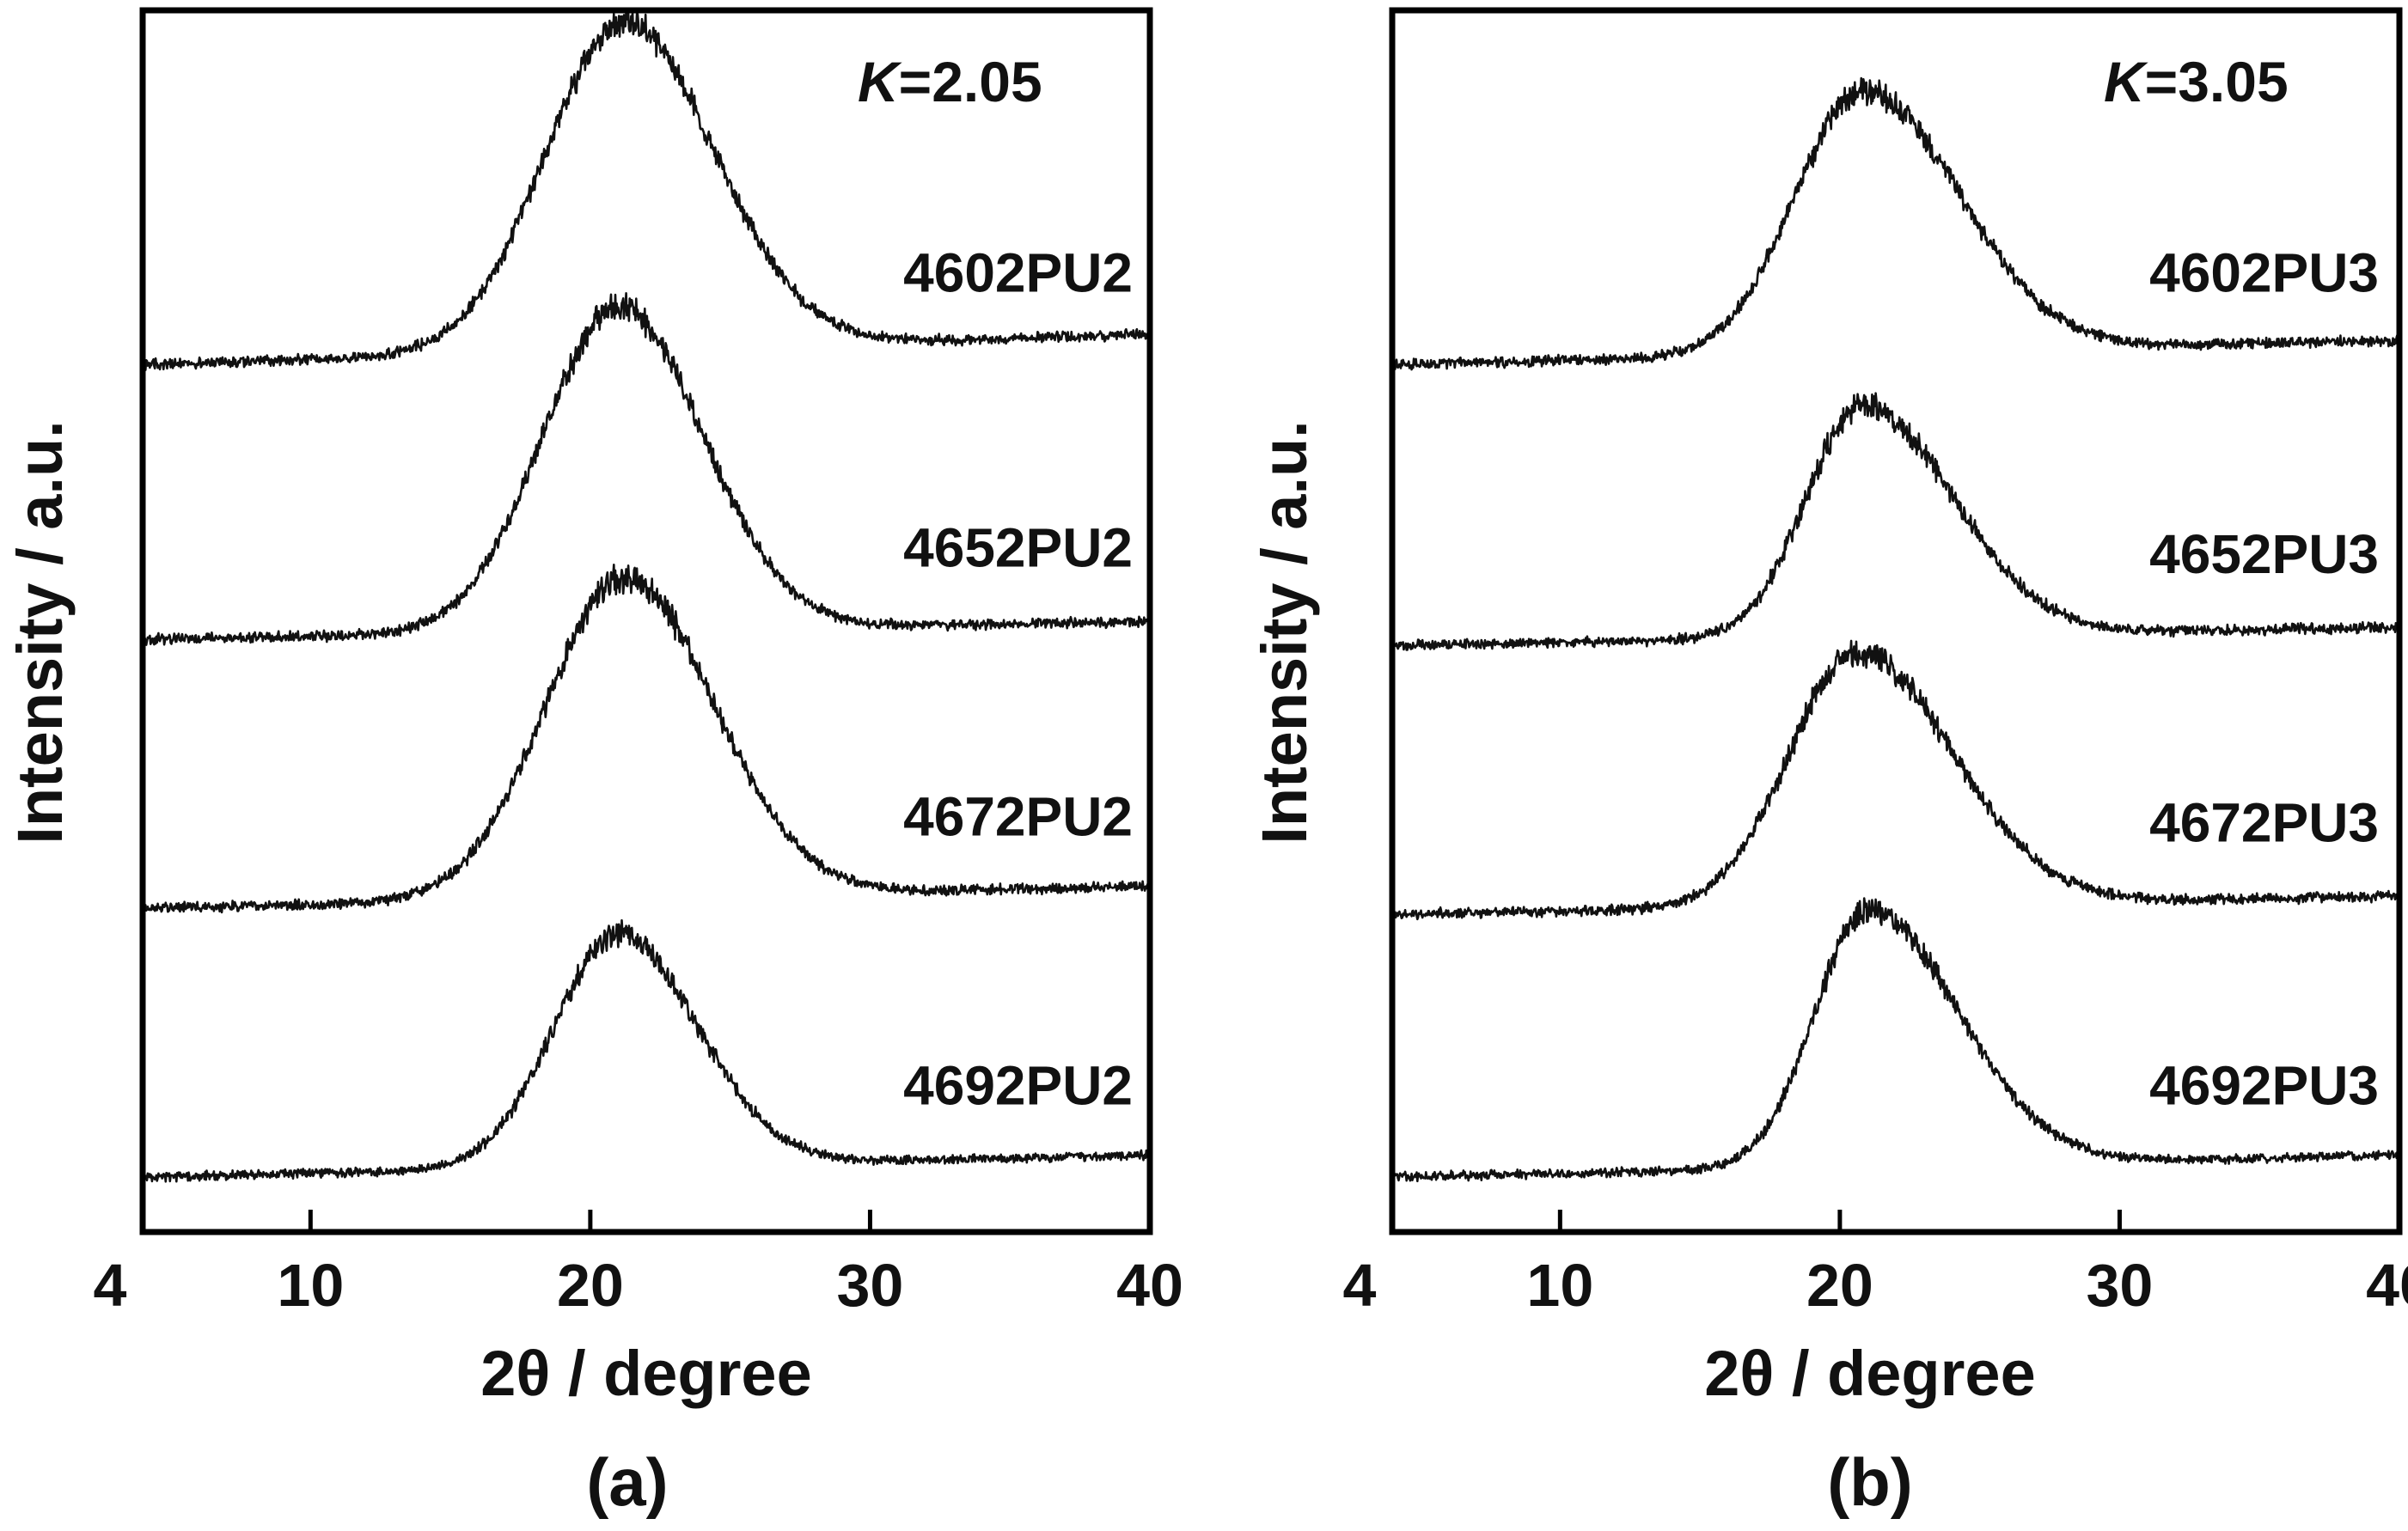  What do you see at coordinates (646, 469) in the screenshot?
I see `series-curve-4652PU2` at bounding box center [646, 469].